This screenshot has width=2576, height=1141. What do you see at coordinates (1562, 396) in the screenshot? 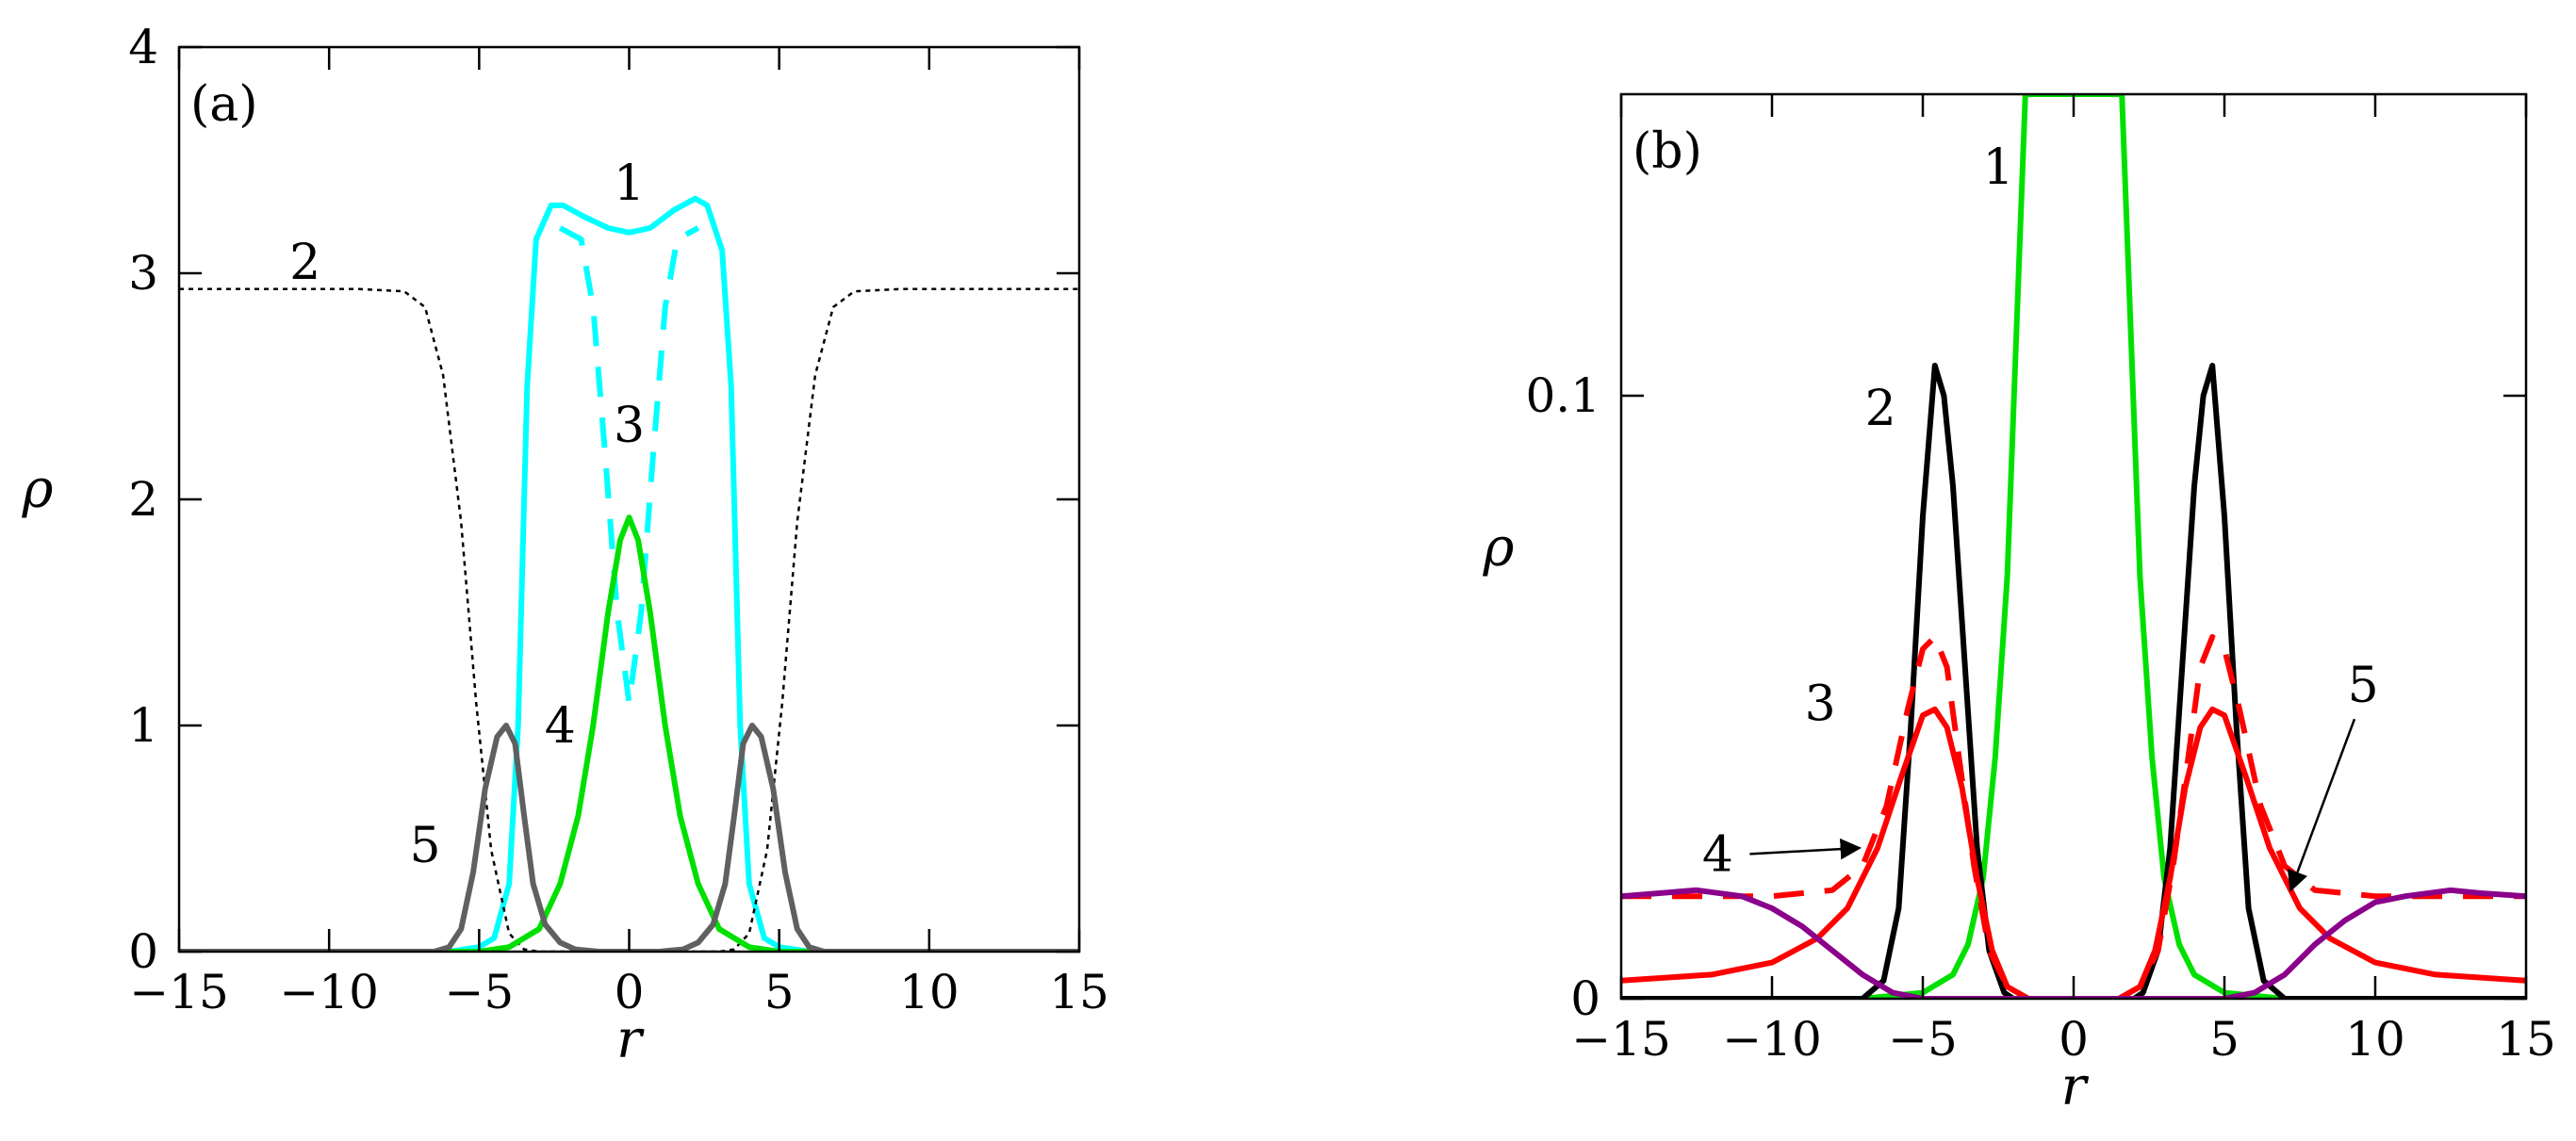
I see `y-tick-label: 0.1` at bounding box center [1562, 396].